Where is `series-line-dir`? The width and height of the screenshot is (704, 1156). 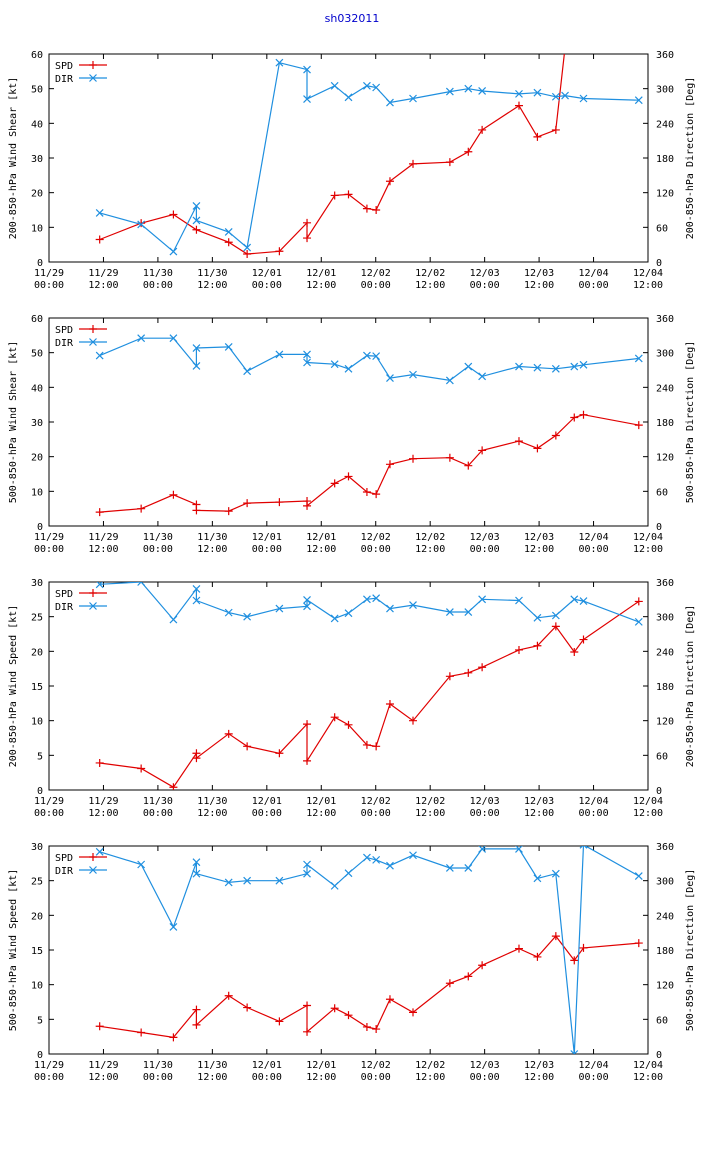 series-line-dir is located at coordinates (369, 157).